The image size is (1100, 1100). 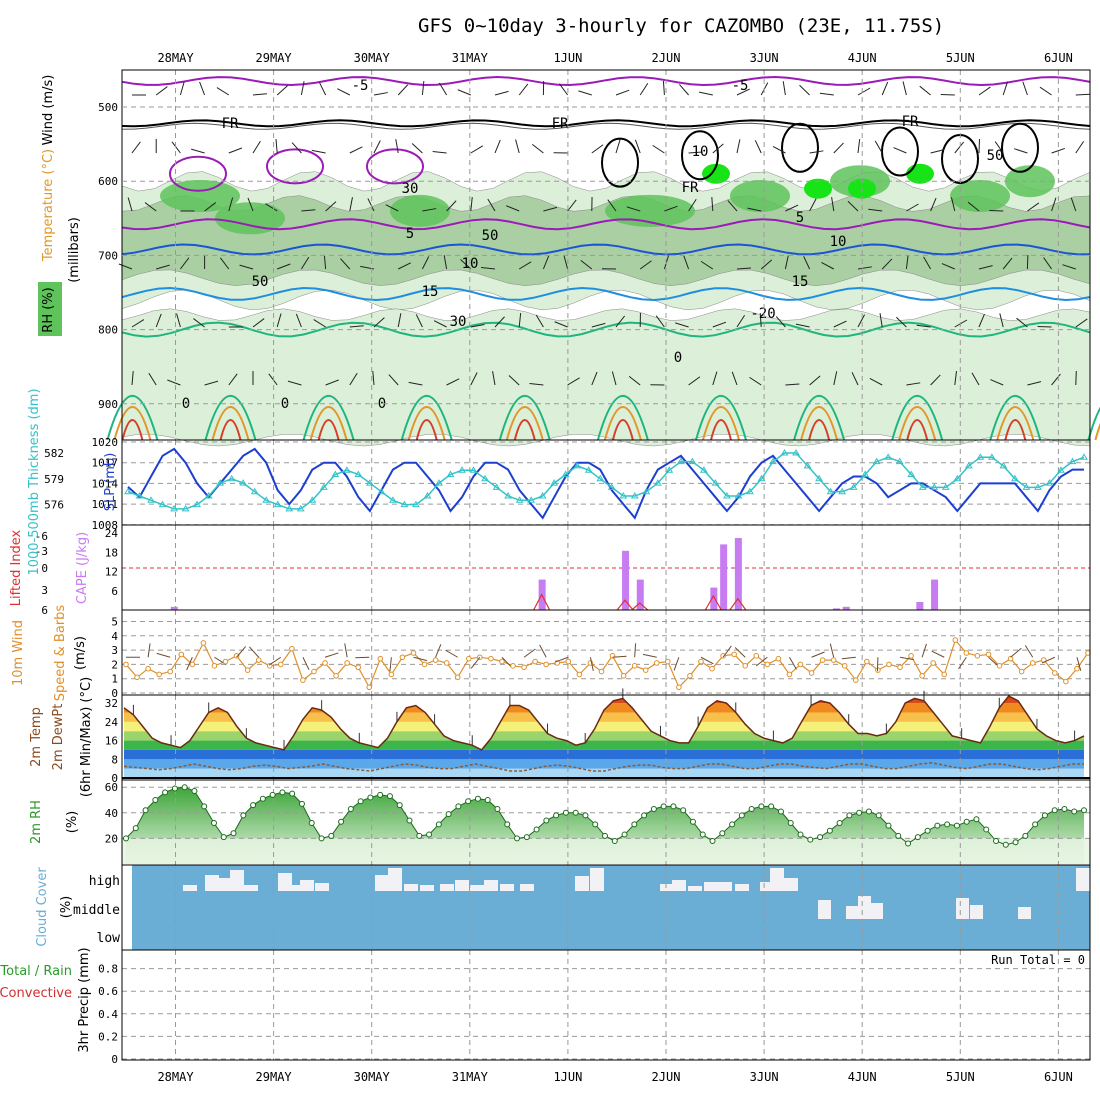 I want to click on ytick-rh: 60, so click(x=111, y=787).